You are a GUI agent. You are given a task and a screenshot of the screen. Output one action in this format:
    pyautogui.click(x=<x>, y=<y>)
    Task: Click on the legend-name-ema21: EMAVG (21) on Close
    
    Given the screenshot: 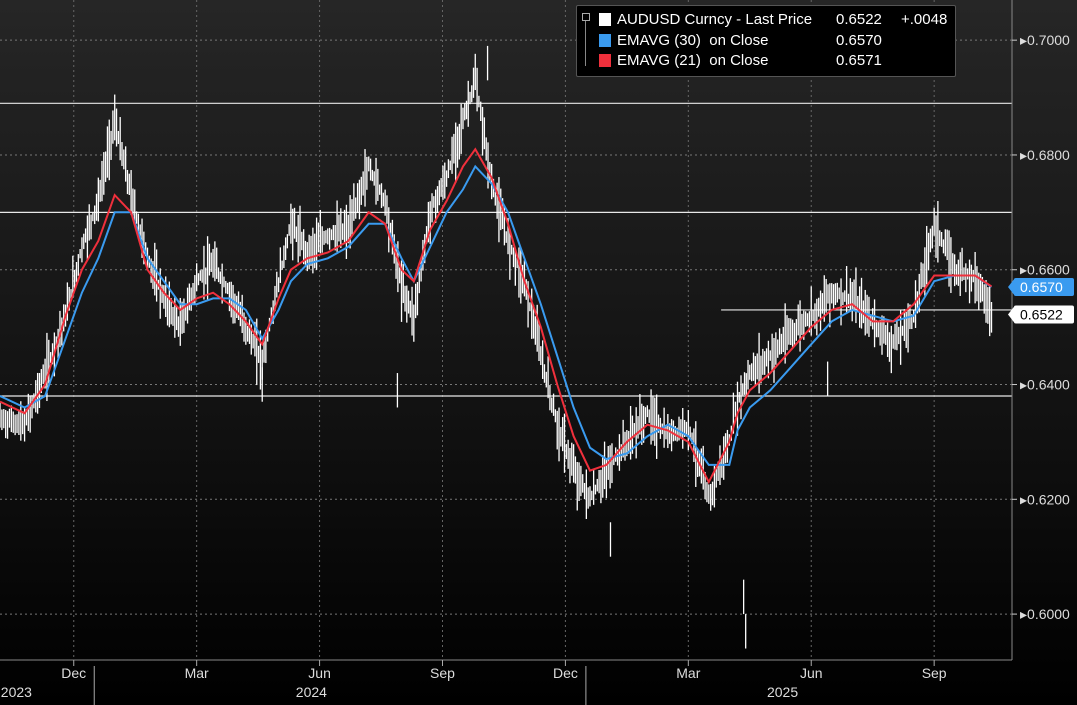 What is the action you would take?
    pyautogui.click(x=693, y=60)
    